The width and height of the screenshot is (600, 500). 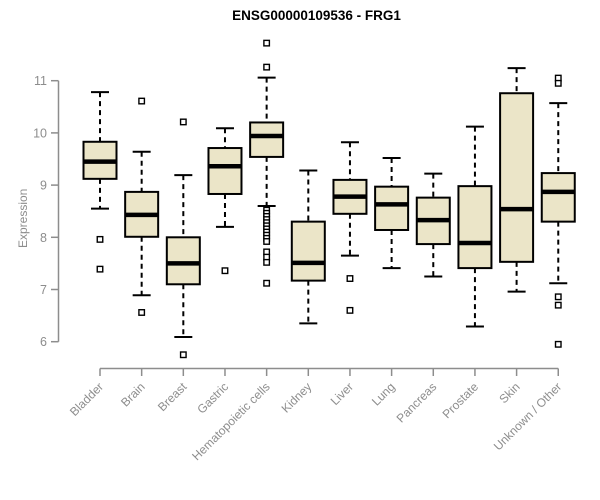 What do you see at coordinates (383, 394) in the screenshot?
I see `x-tick-label-lung: Lung` at bounding box center [383, 394].